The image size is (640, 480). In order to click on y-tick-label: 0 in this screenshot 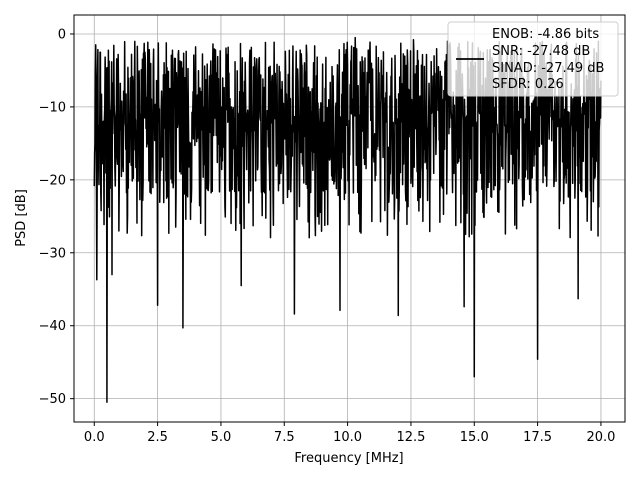, I will do `click(62, 34)`.